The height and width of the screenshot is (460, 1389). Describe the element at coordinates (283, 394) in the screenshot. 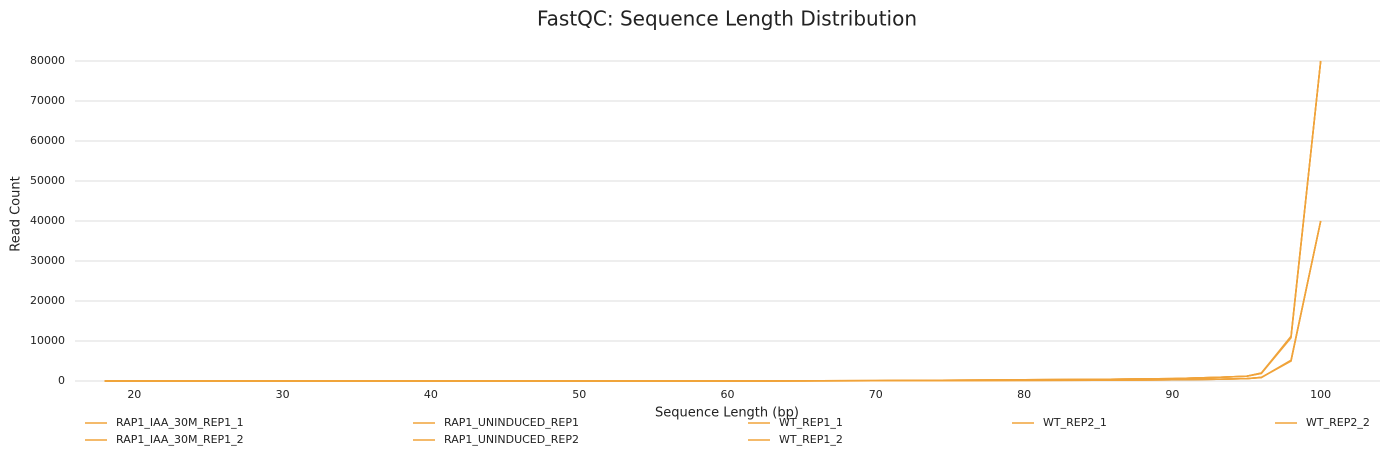

I see `x-tick-label: 30` at that location.